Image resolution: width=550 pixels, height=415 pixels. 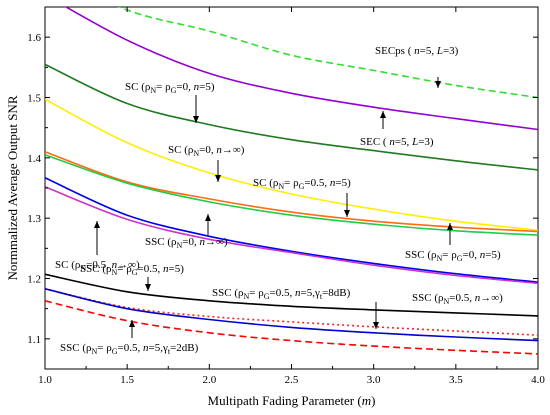 I want to click on y-tick-label: 1.6, so click(x=34, y=38).